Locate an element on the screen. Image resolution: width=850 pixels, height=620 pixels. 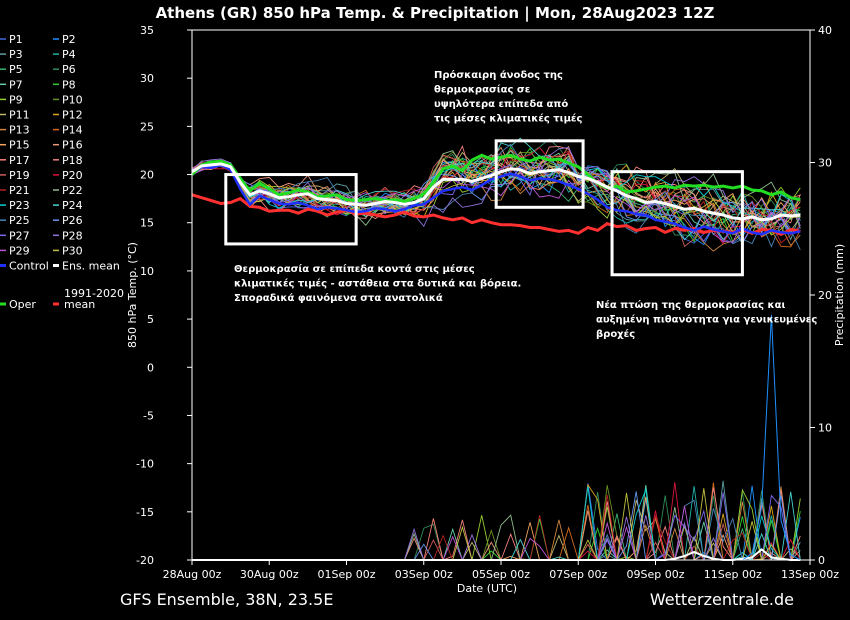
y-axis-label: 850 hPa Temp. (°C) is located at coordinates (132, 295).